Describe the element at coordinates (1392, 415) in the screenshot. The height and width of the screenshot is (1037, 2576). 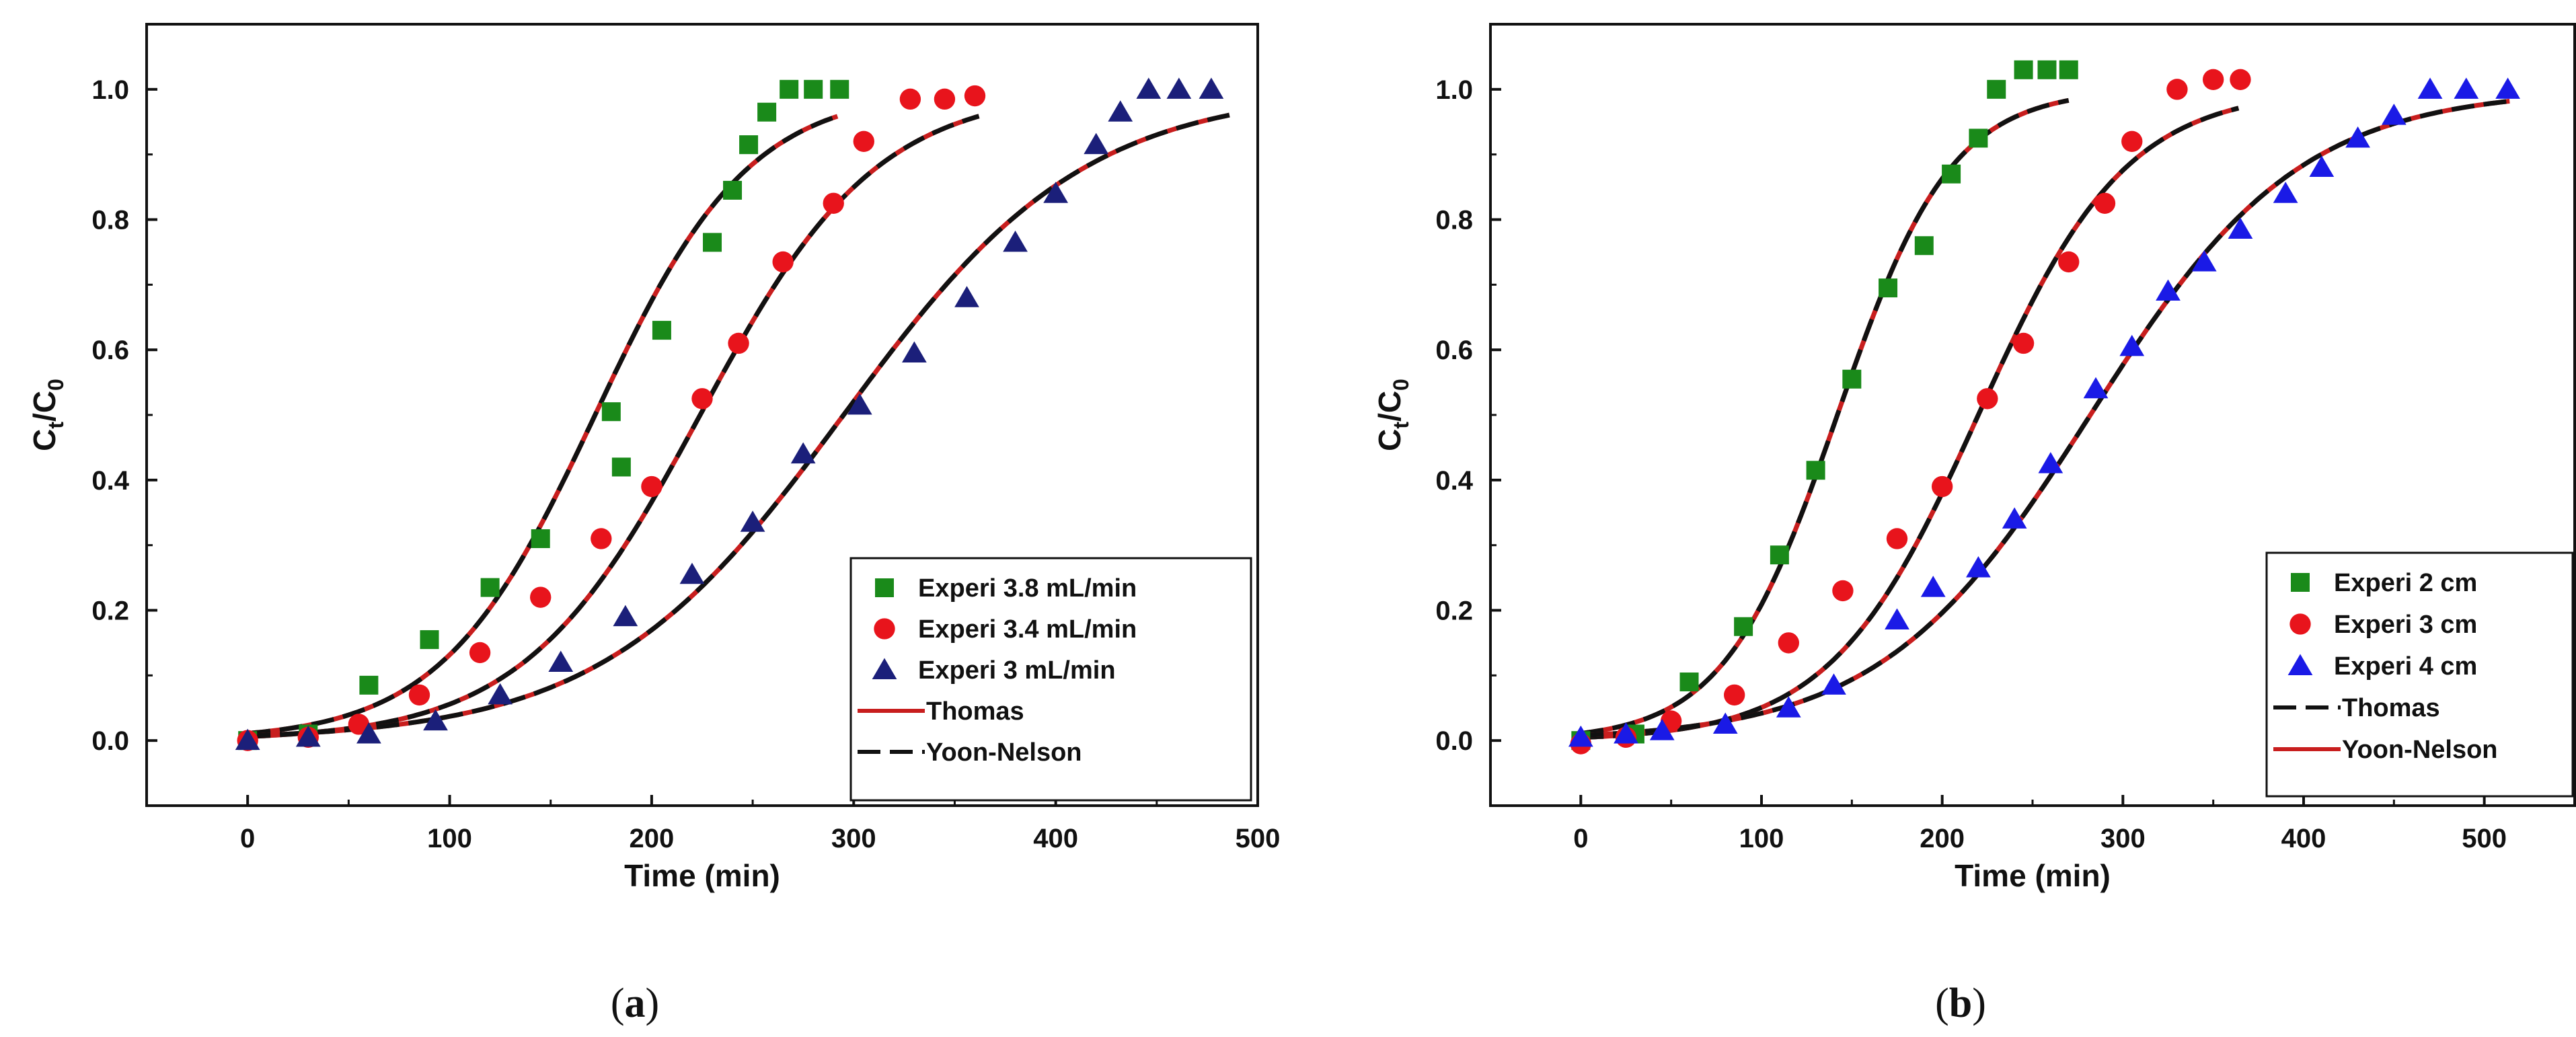
I see `y-axis-title-b: Ct/C0` at that location.